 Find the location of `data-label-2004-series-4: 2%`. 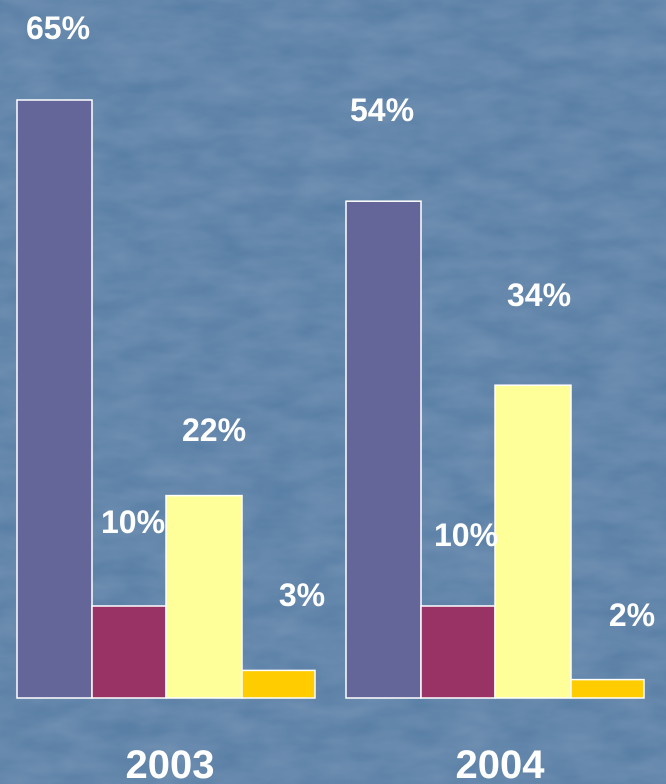

data-label-2004-series-4: 2% is located at coordinates (632, 615).